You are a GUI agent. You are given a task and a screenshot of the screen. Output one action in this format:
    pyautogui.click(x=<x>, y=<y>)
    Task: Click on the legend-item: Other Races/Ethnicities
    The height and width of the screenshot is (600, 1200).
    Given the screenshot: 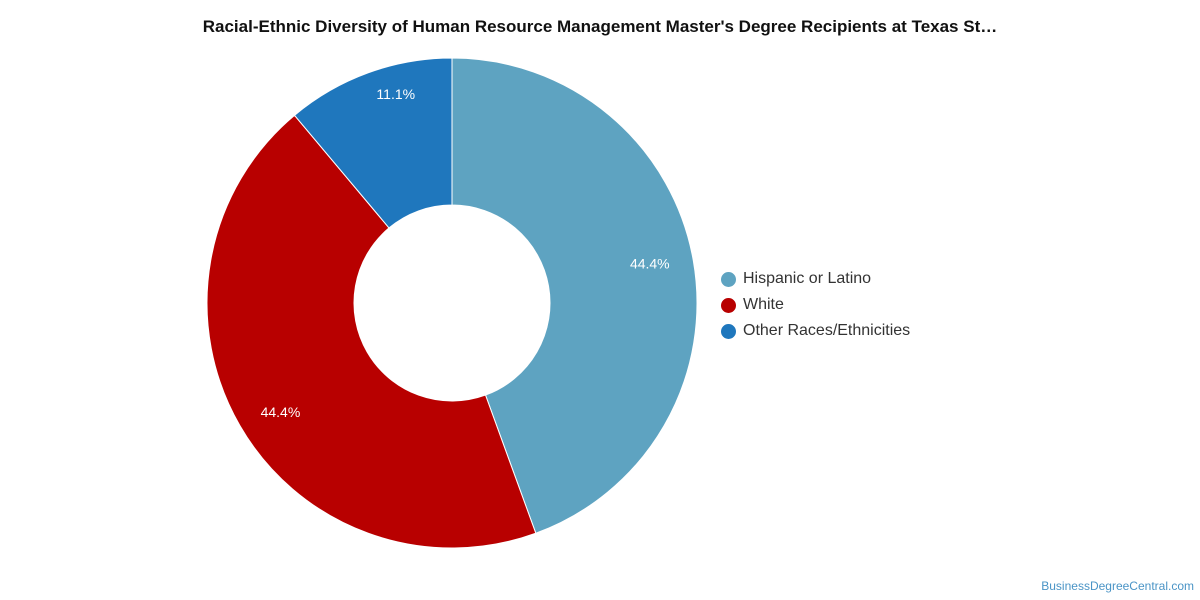 What is the action you would take?
    pyautogui.click(x=815, y=331)
    